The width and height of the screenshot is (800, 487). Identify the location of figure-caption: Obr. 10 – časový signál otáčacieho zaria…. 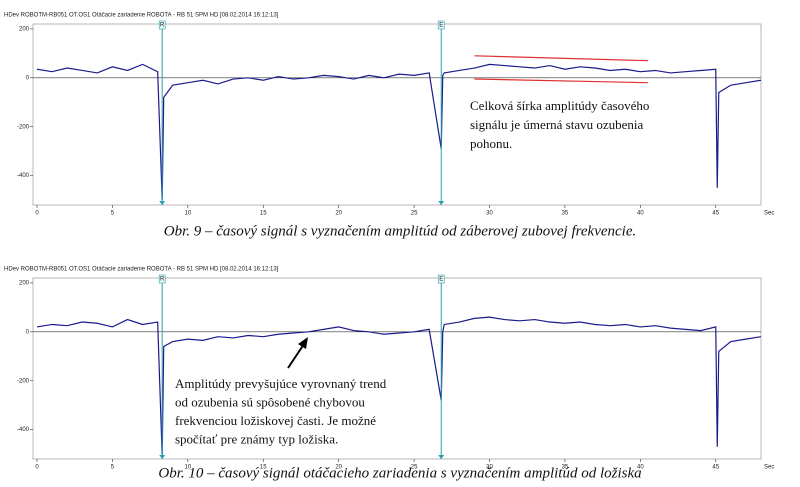
(399, 473).